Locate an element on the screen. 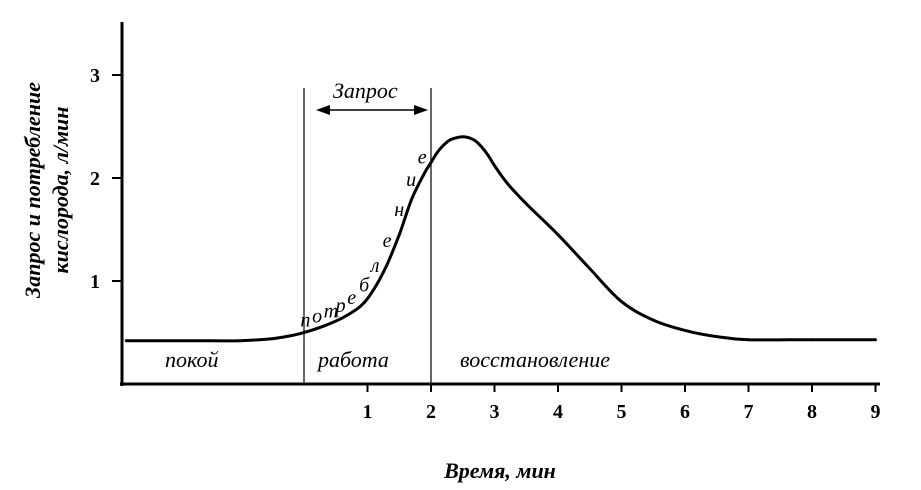  x-tick-label-2: 2 is located at coordinates (431, 412).